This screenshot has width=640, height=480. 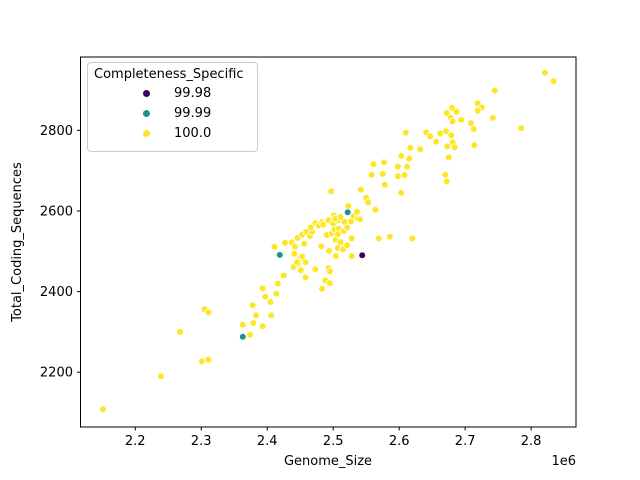 I want to click on legend-row: 99.99, so click(x=172, y=113).